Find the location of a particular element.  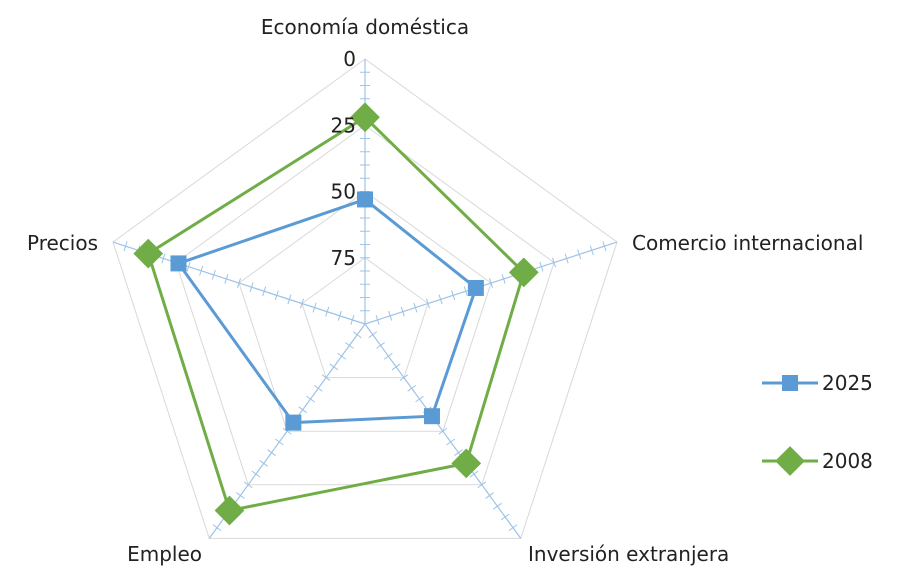

legend: 2025 2008 is located at coordinates (817, 423).